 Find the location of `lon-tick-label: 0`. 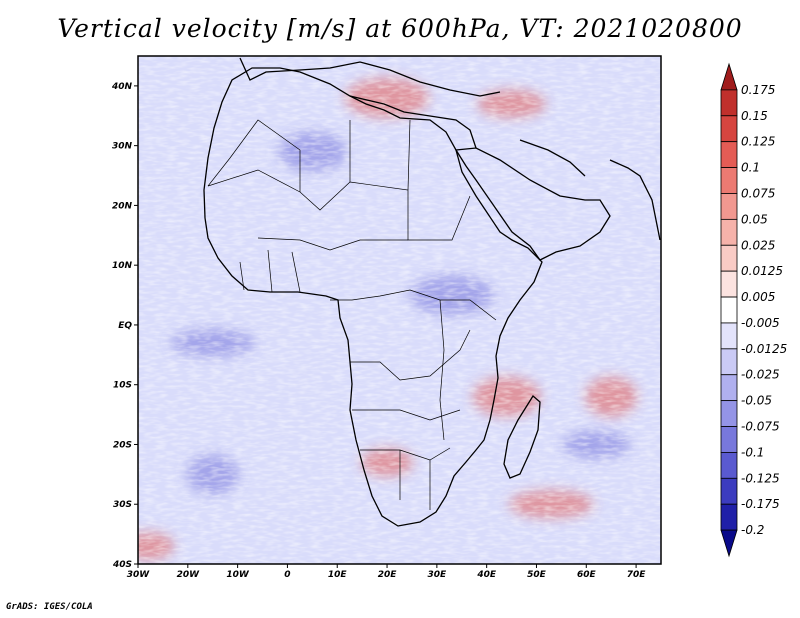

lon-tick-label: 0 is located at coordinates (287, 575).